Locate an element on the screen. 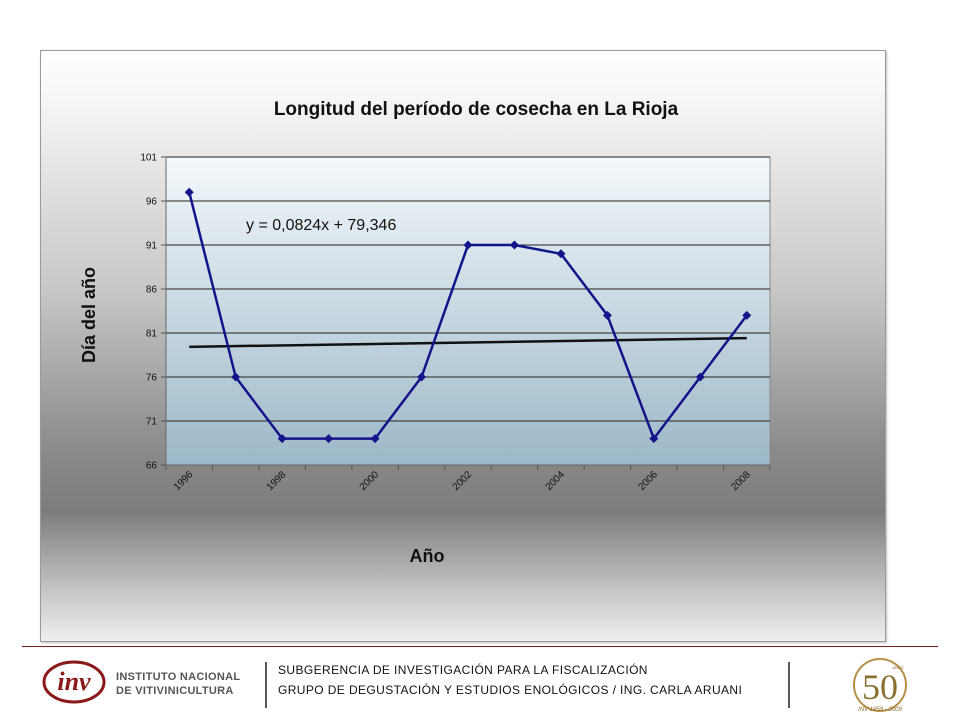 This screenshot has width=960, height=720. x-tick-label: 2000 is located at coordinates (370, 481).